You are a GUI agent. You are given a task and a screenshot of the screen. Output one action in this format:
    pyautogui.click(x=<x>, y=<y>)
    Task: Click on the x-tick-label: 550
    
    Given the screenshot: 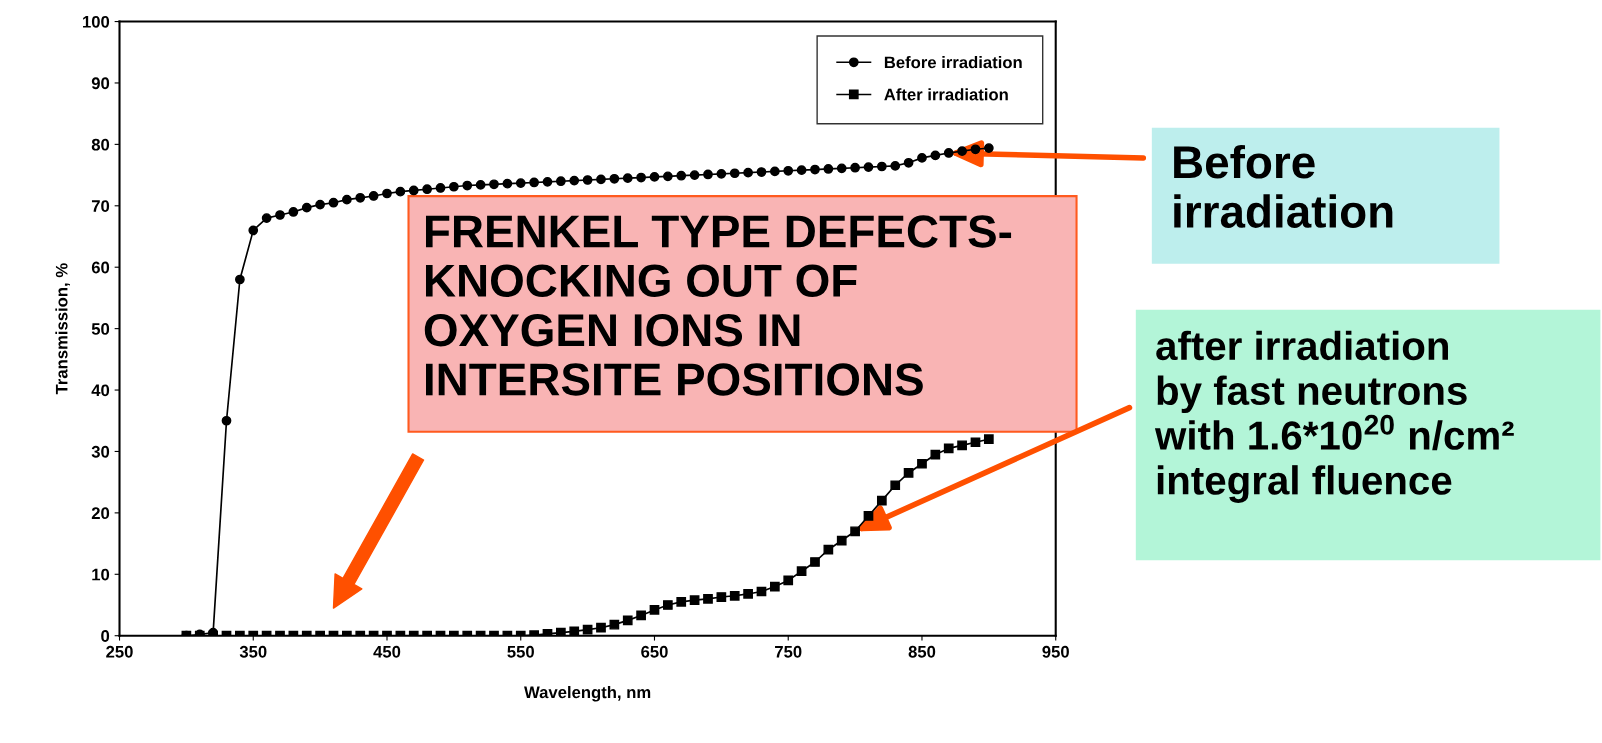 What is the action you would take?
    pyautogui.click(x=520, y=651)
    